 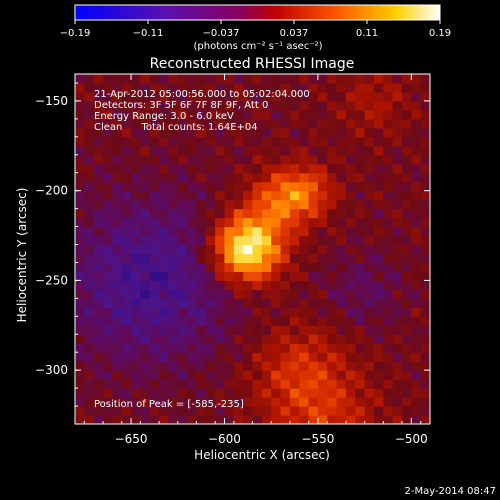 I want to click on x-tick-label: −650, so click(x=131, y=439).